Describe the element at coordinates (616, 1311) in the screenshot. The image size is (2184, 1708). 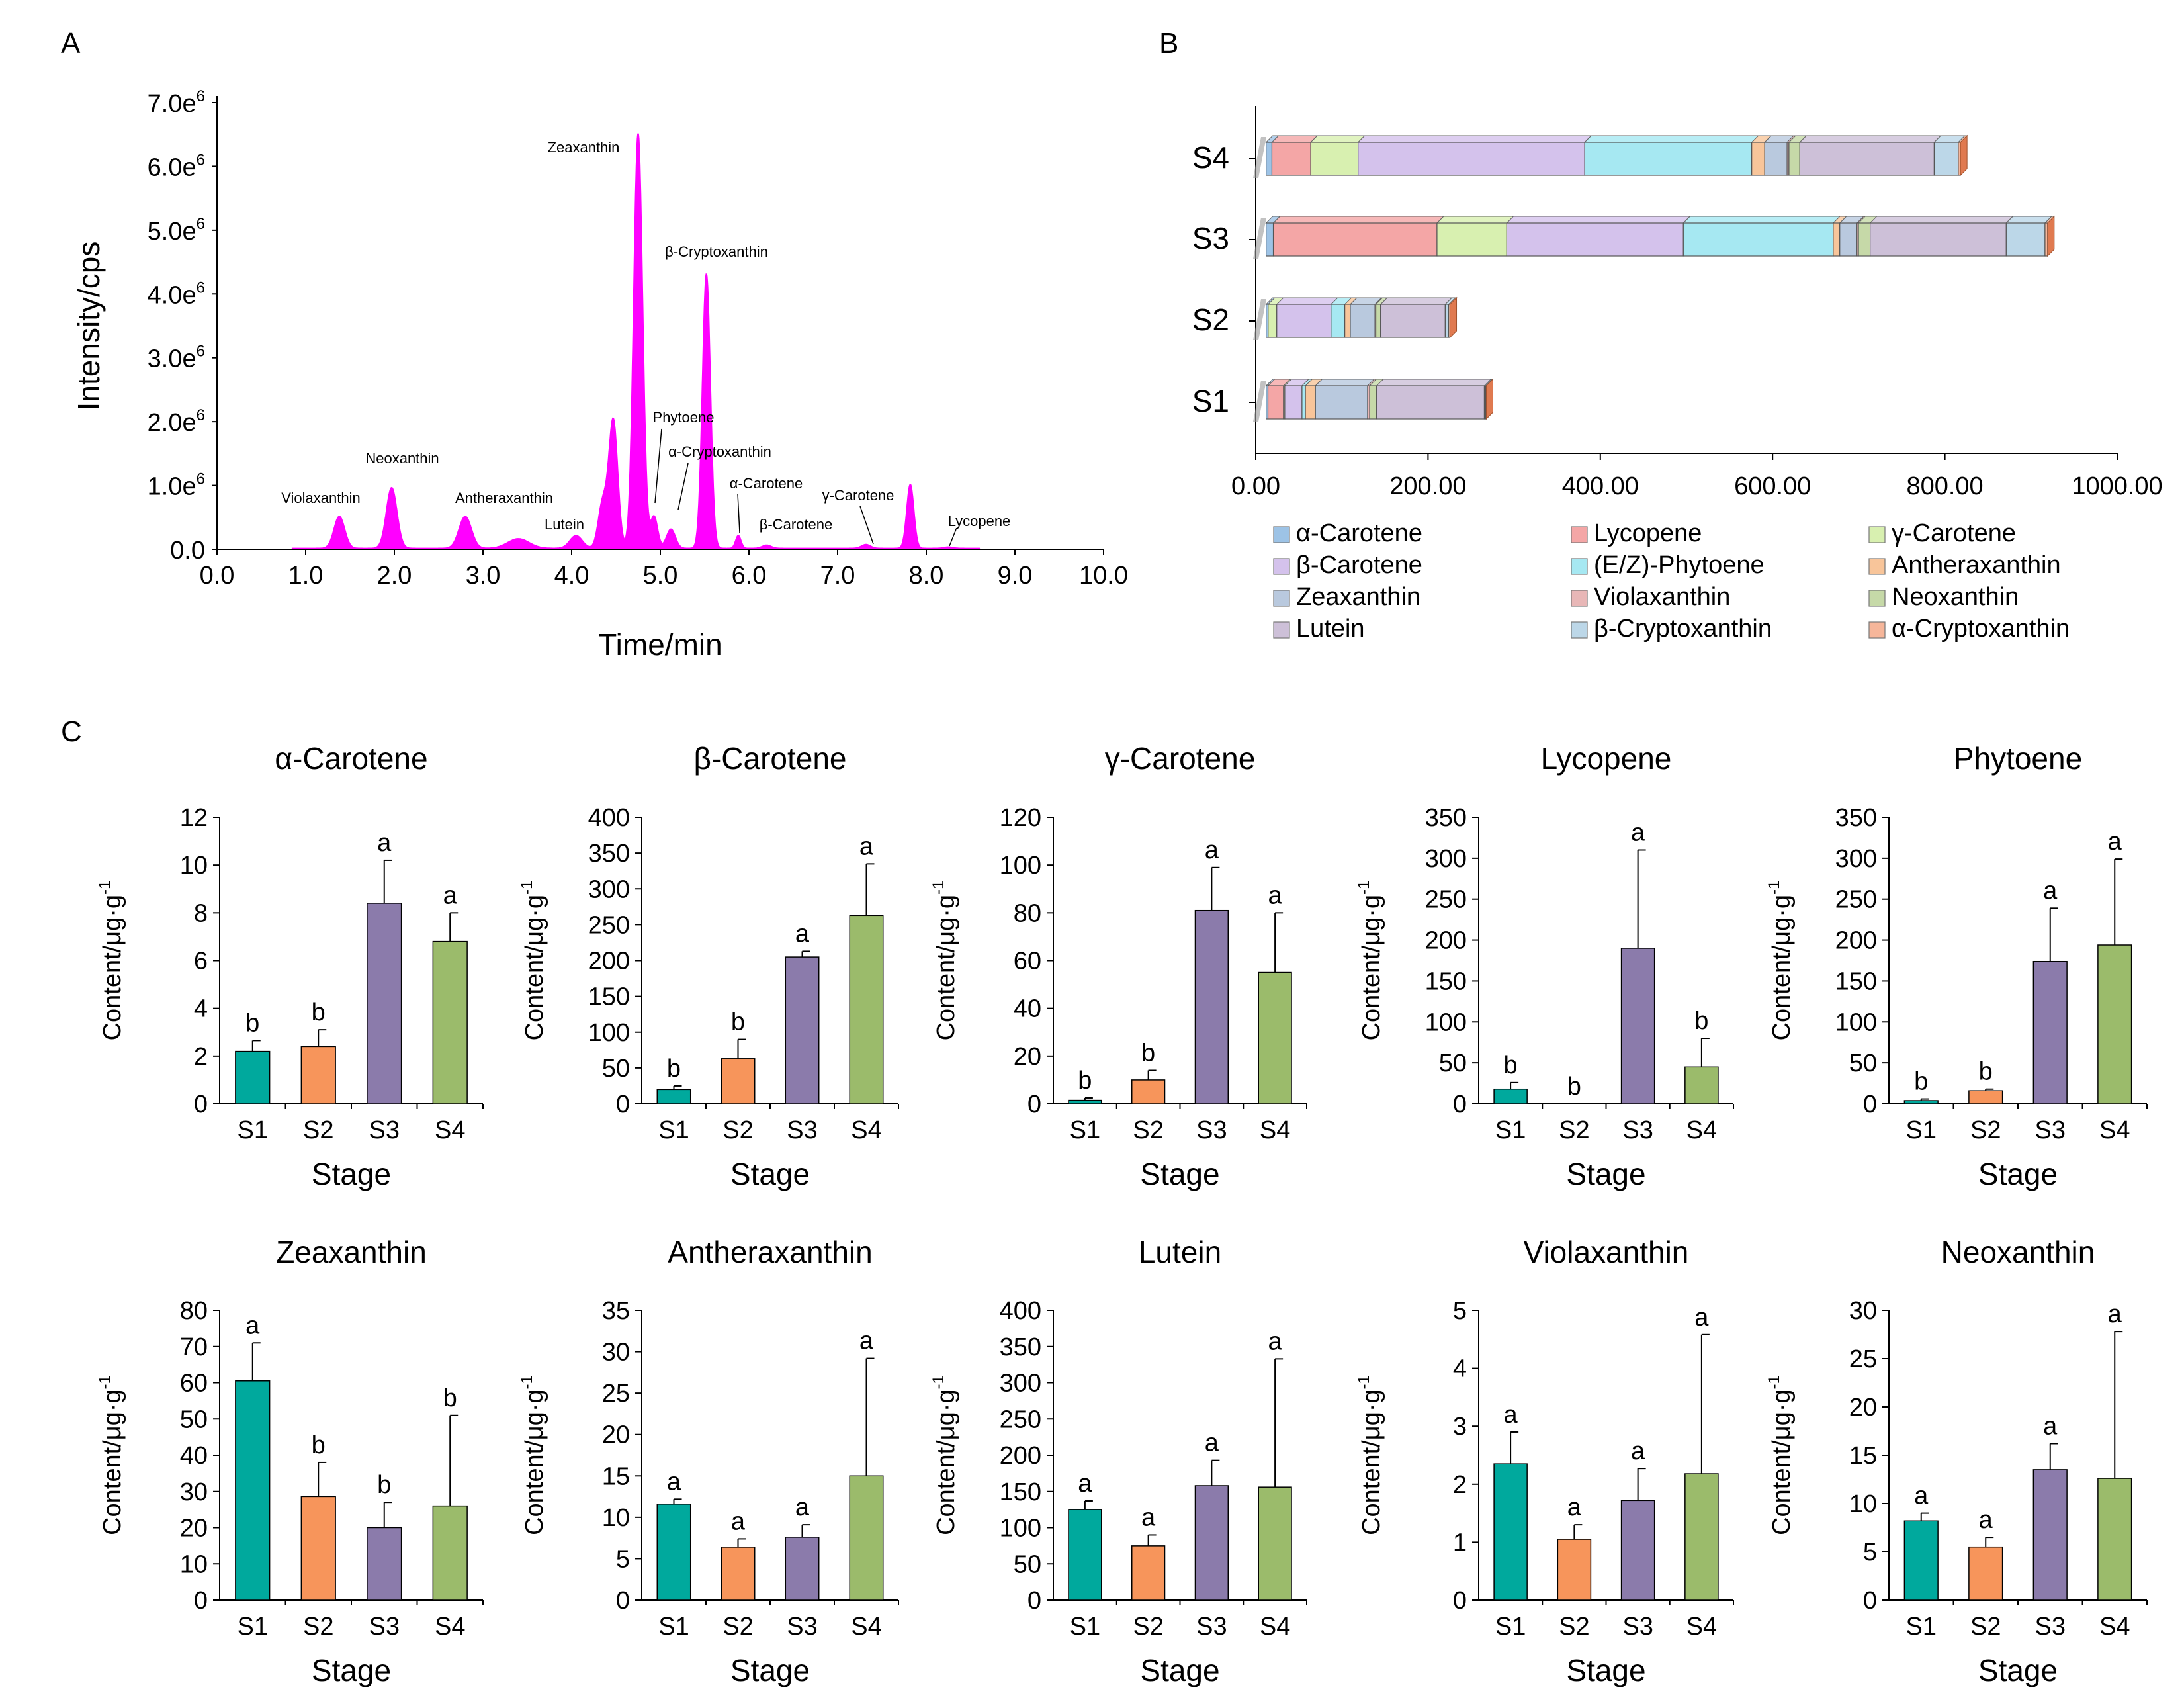
I see `y-tick-label: 35` at that location.